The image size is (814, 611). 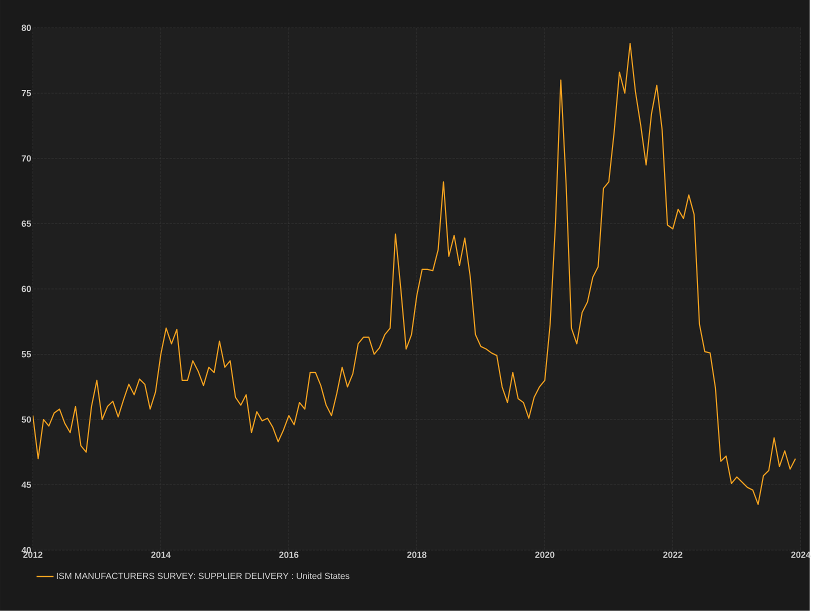 What do you see at coordinates (26, 419) in the screenshot?
I see `y-tick-label: 50` at bounding box center [26, 419].